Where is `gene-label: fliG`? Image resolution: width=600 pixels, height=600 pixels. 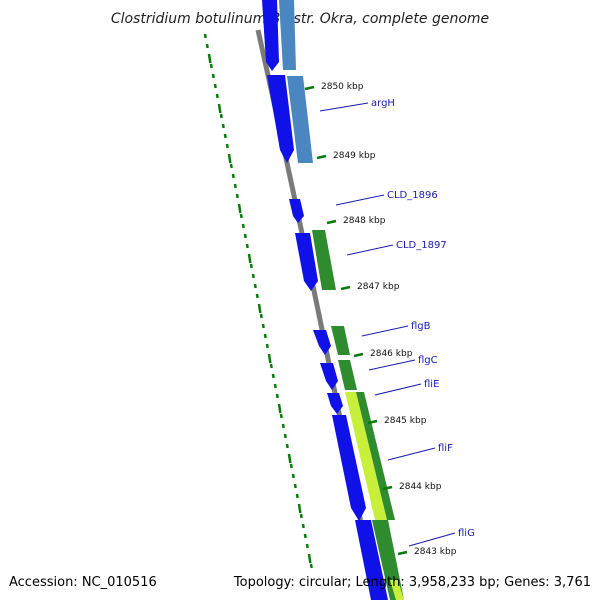 gene-label: fliG is located at coordinates (466, 533).